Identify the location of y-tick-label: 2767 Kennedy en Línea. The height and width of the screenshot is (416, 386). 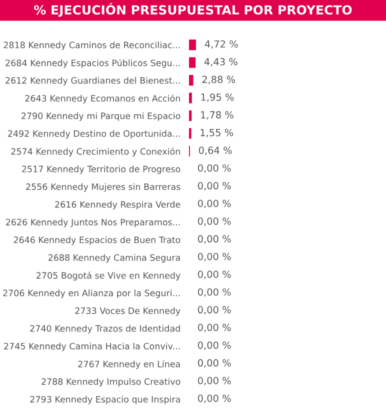
(129, 365).